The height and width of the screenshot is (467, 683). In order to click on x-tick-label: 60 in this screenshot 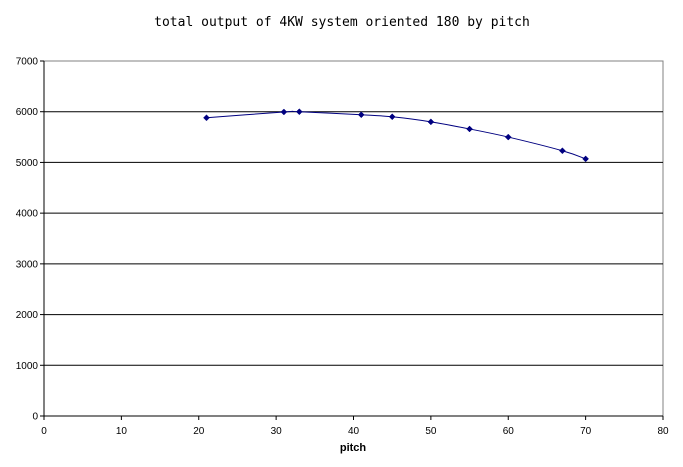, I will do `click(509, 431)`.